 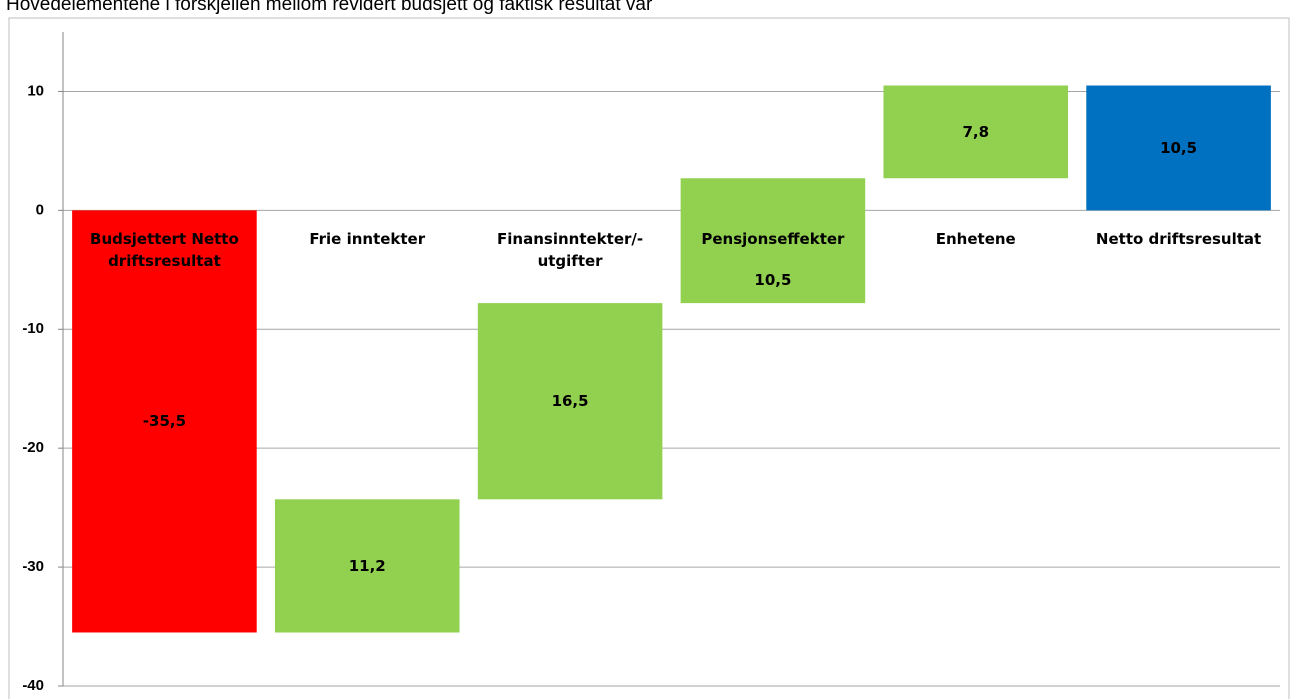 What do you see at coordinates (33, 447) in the screenshot?
I see `y-tick-label: -20` at bounding box center [33, 447].